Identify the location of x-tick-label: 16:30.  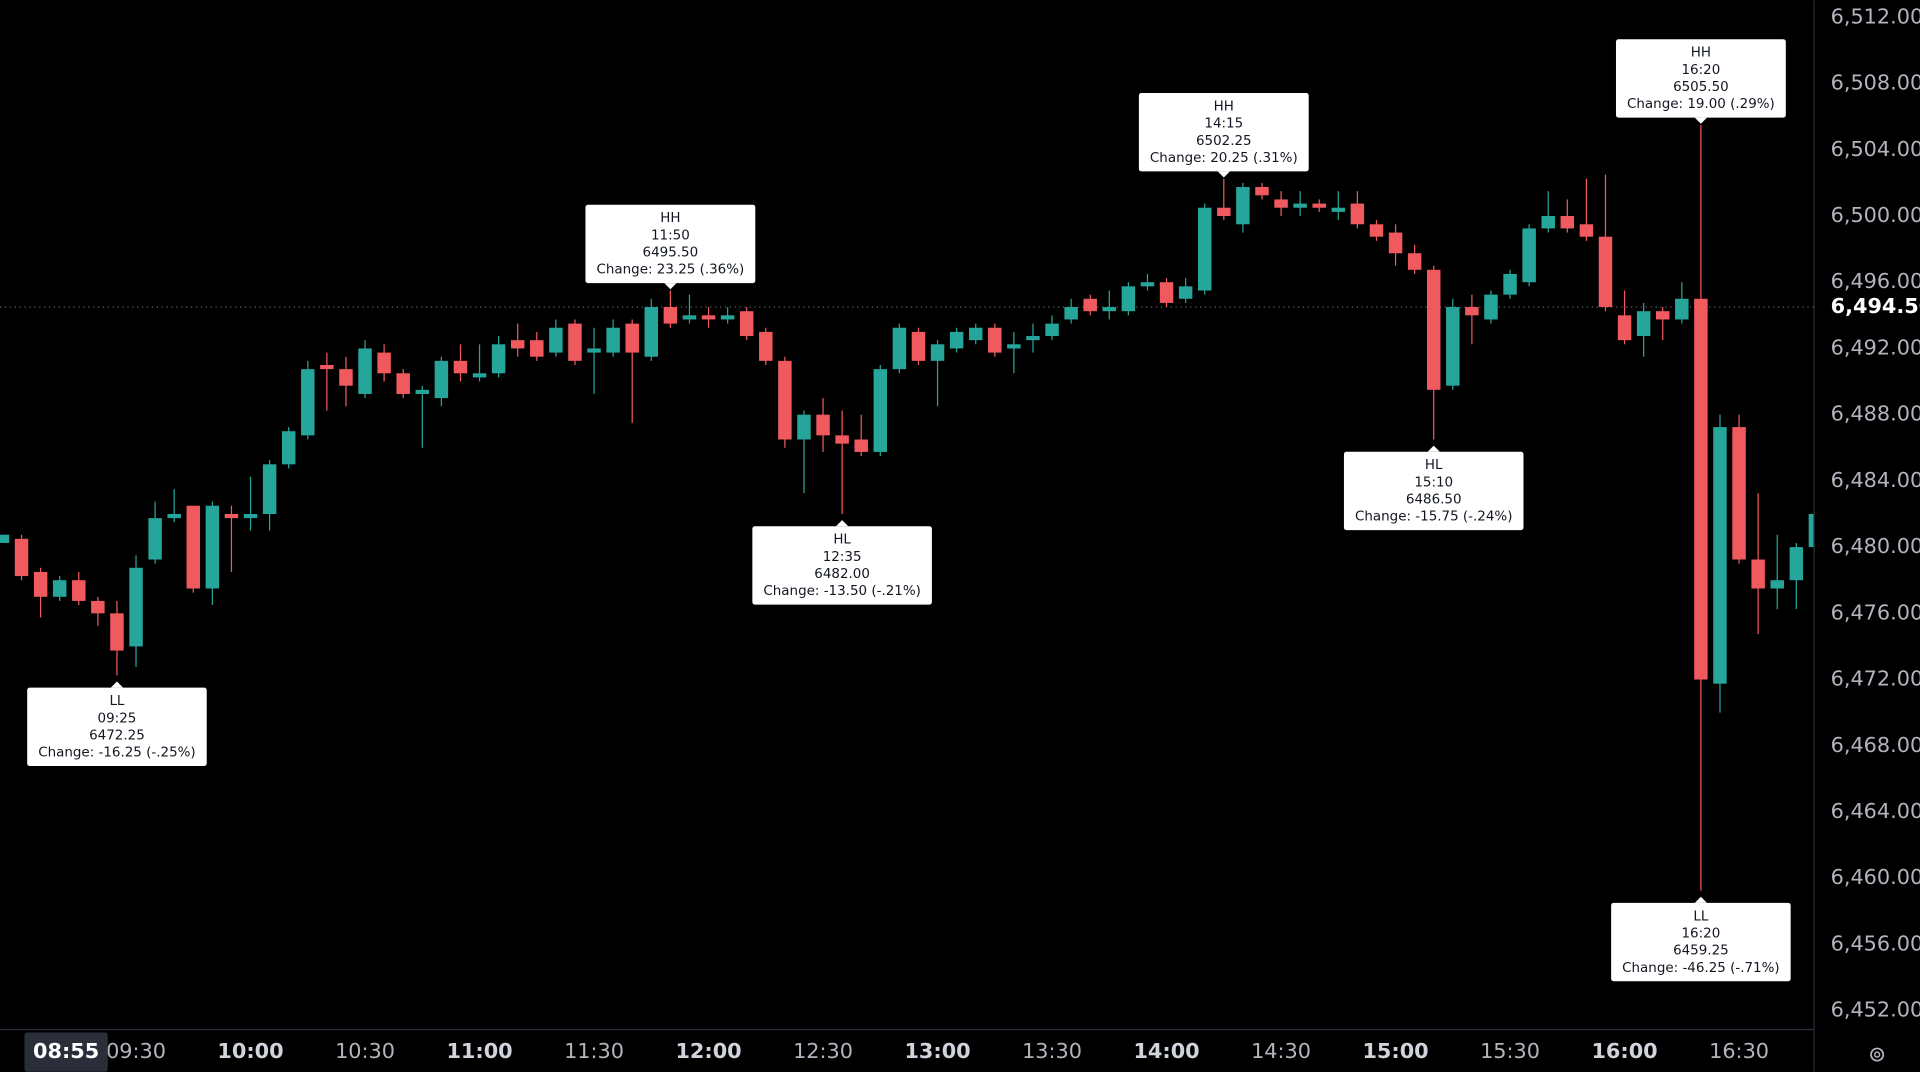
(1739, 1051).